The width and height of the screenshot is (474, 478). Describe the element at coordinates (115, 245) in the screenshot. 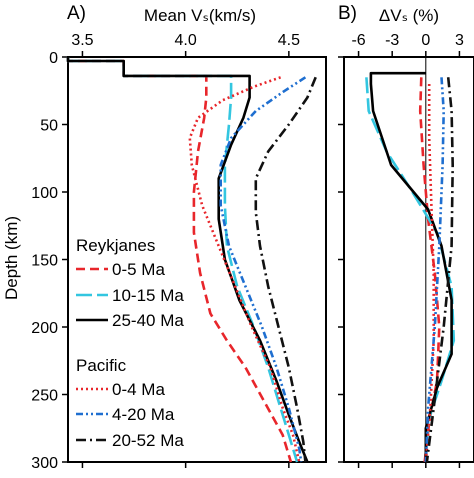

I see `legend-group-title: Reykjanes` at that location.